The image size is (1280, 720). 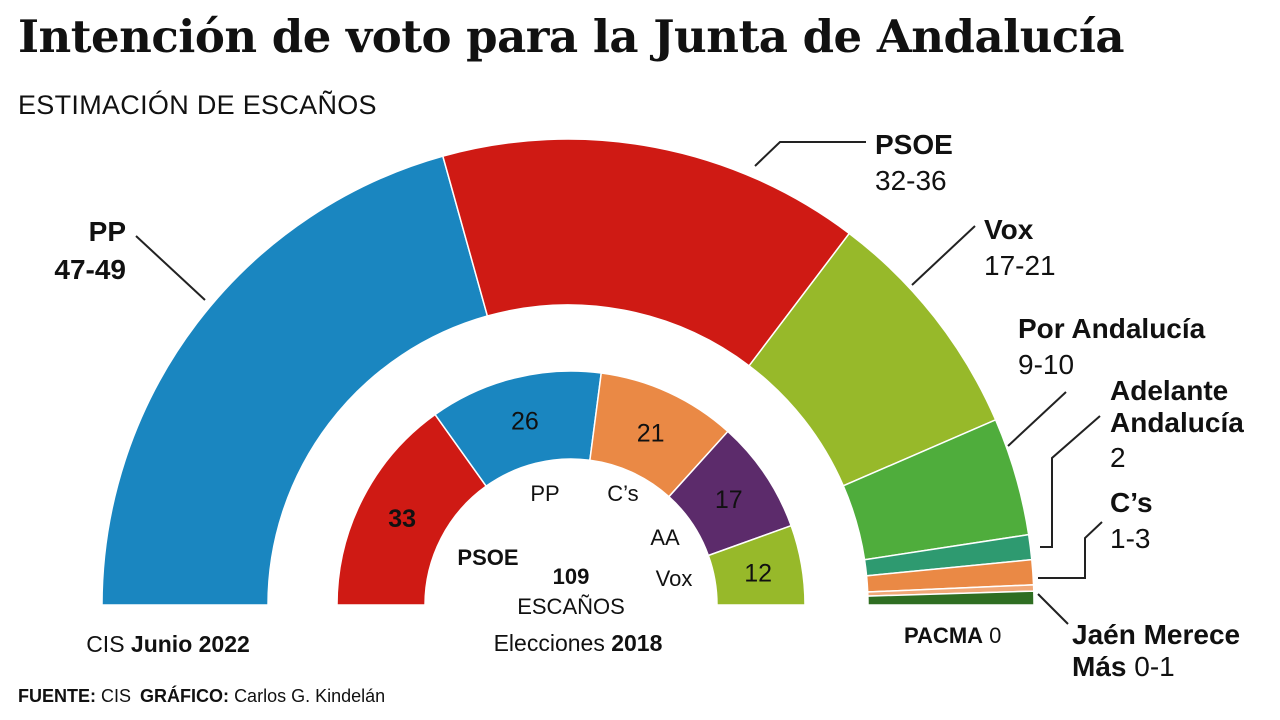 What do you see at coordinates (1154, 666) in the screenshot?
I see `label-jaen-range: 0-1` at bounding box center [1154, 666].